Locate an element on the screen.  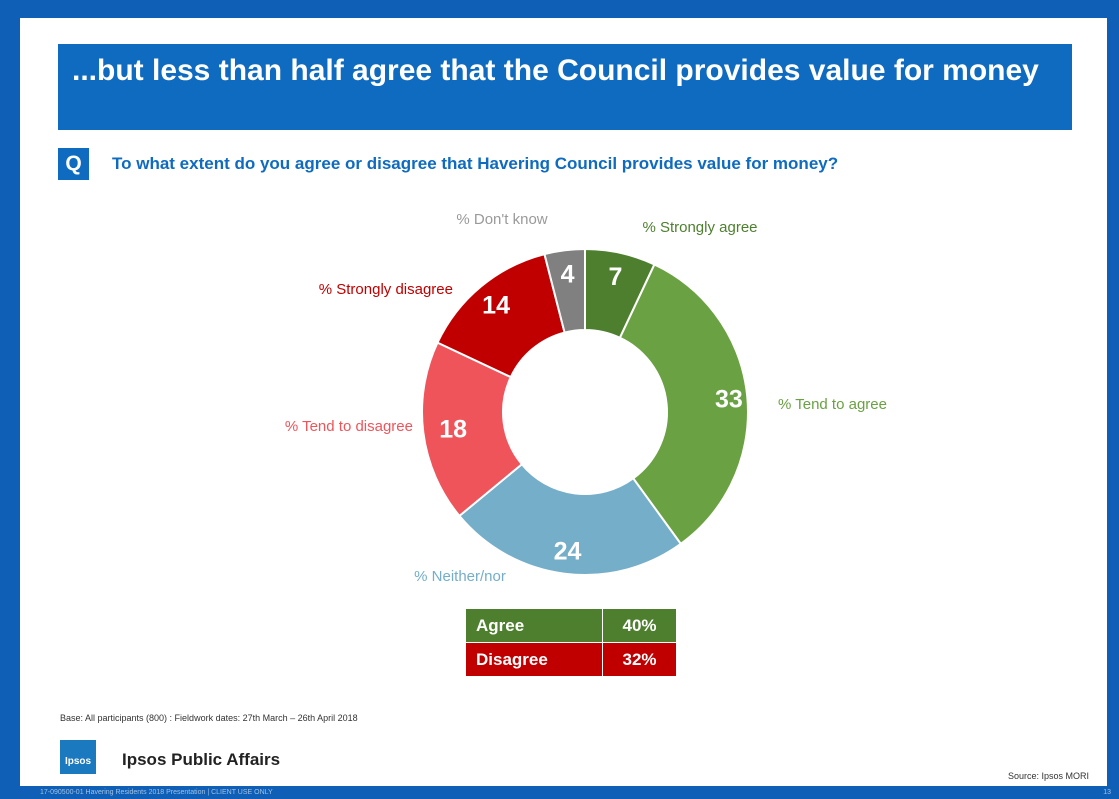
value-label-dont-know: 4 is located at coordinates (568, 275).